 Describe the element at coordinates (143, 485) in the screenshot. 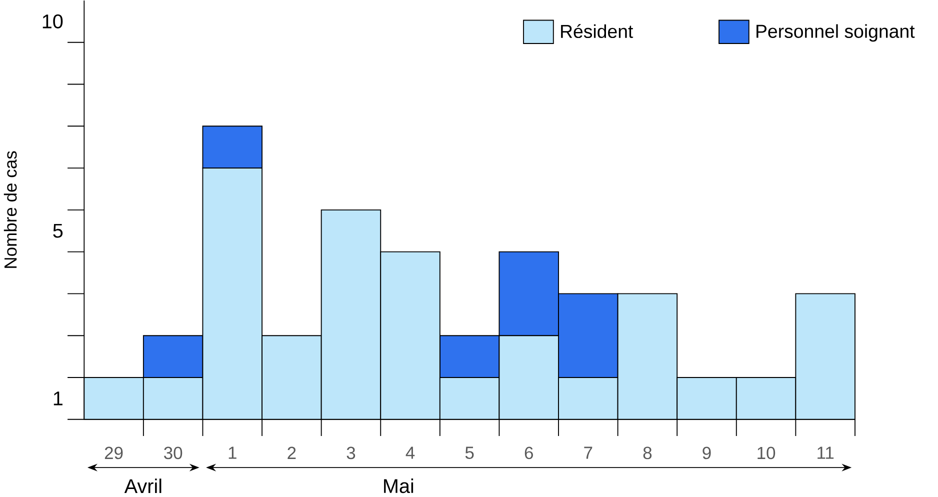

I see `text: Avril` at that location.